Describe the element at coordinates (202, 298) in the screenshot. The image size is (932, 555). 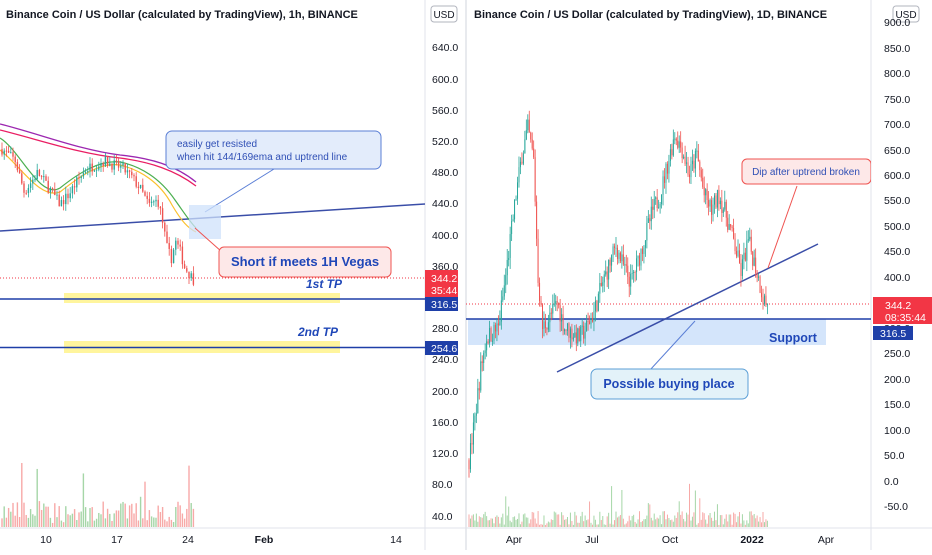
I see `tp1-highlight` at that location.